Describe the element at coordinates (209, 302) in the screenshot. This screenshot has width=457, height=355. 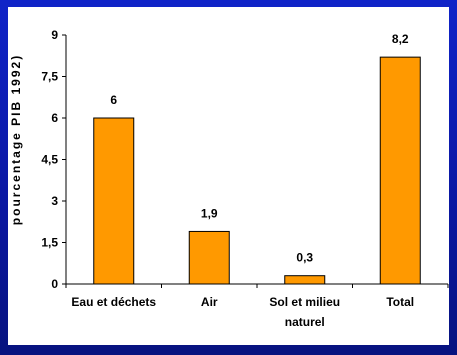
I see `x-tick-label: Air` at that location.